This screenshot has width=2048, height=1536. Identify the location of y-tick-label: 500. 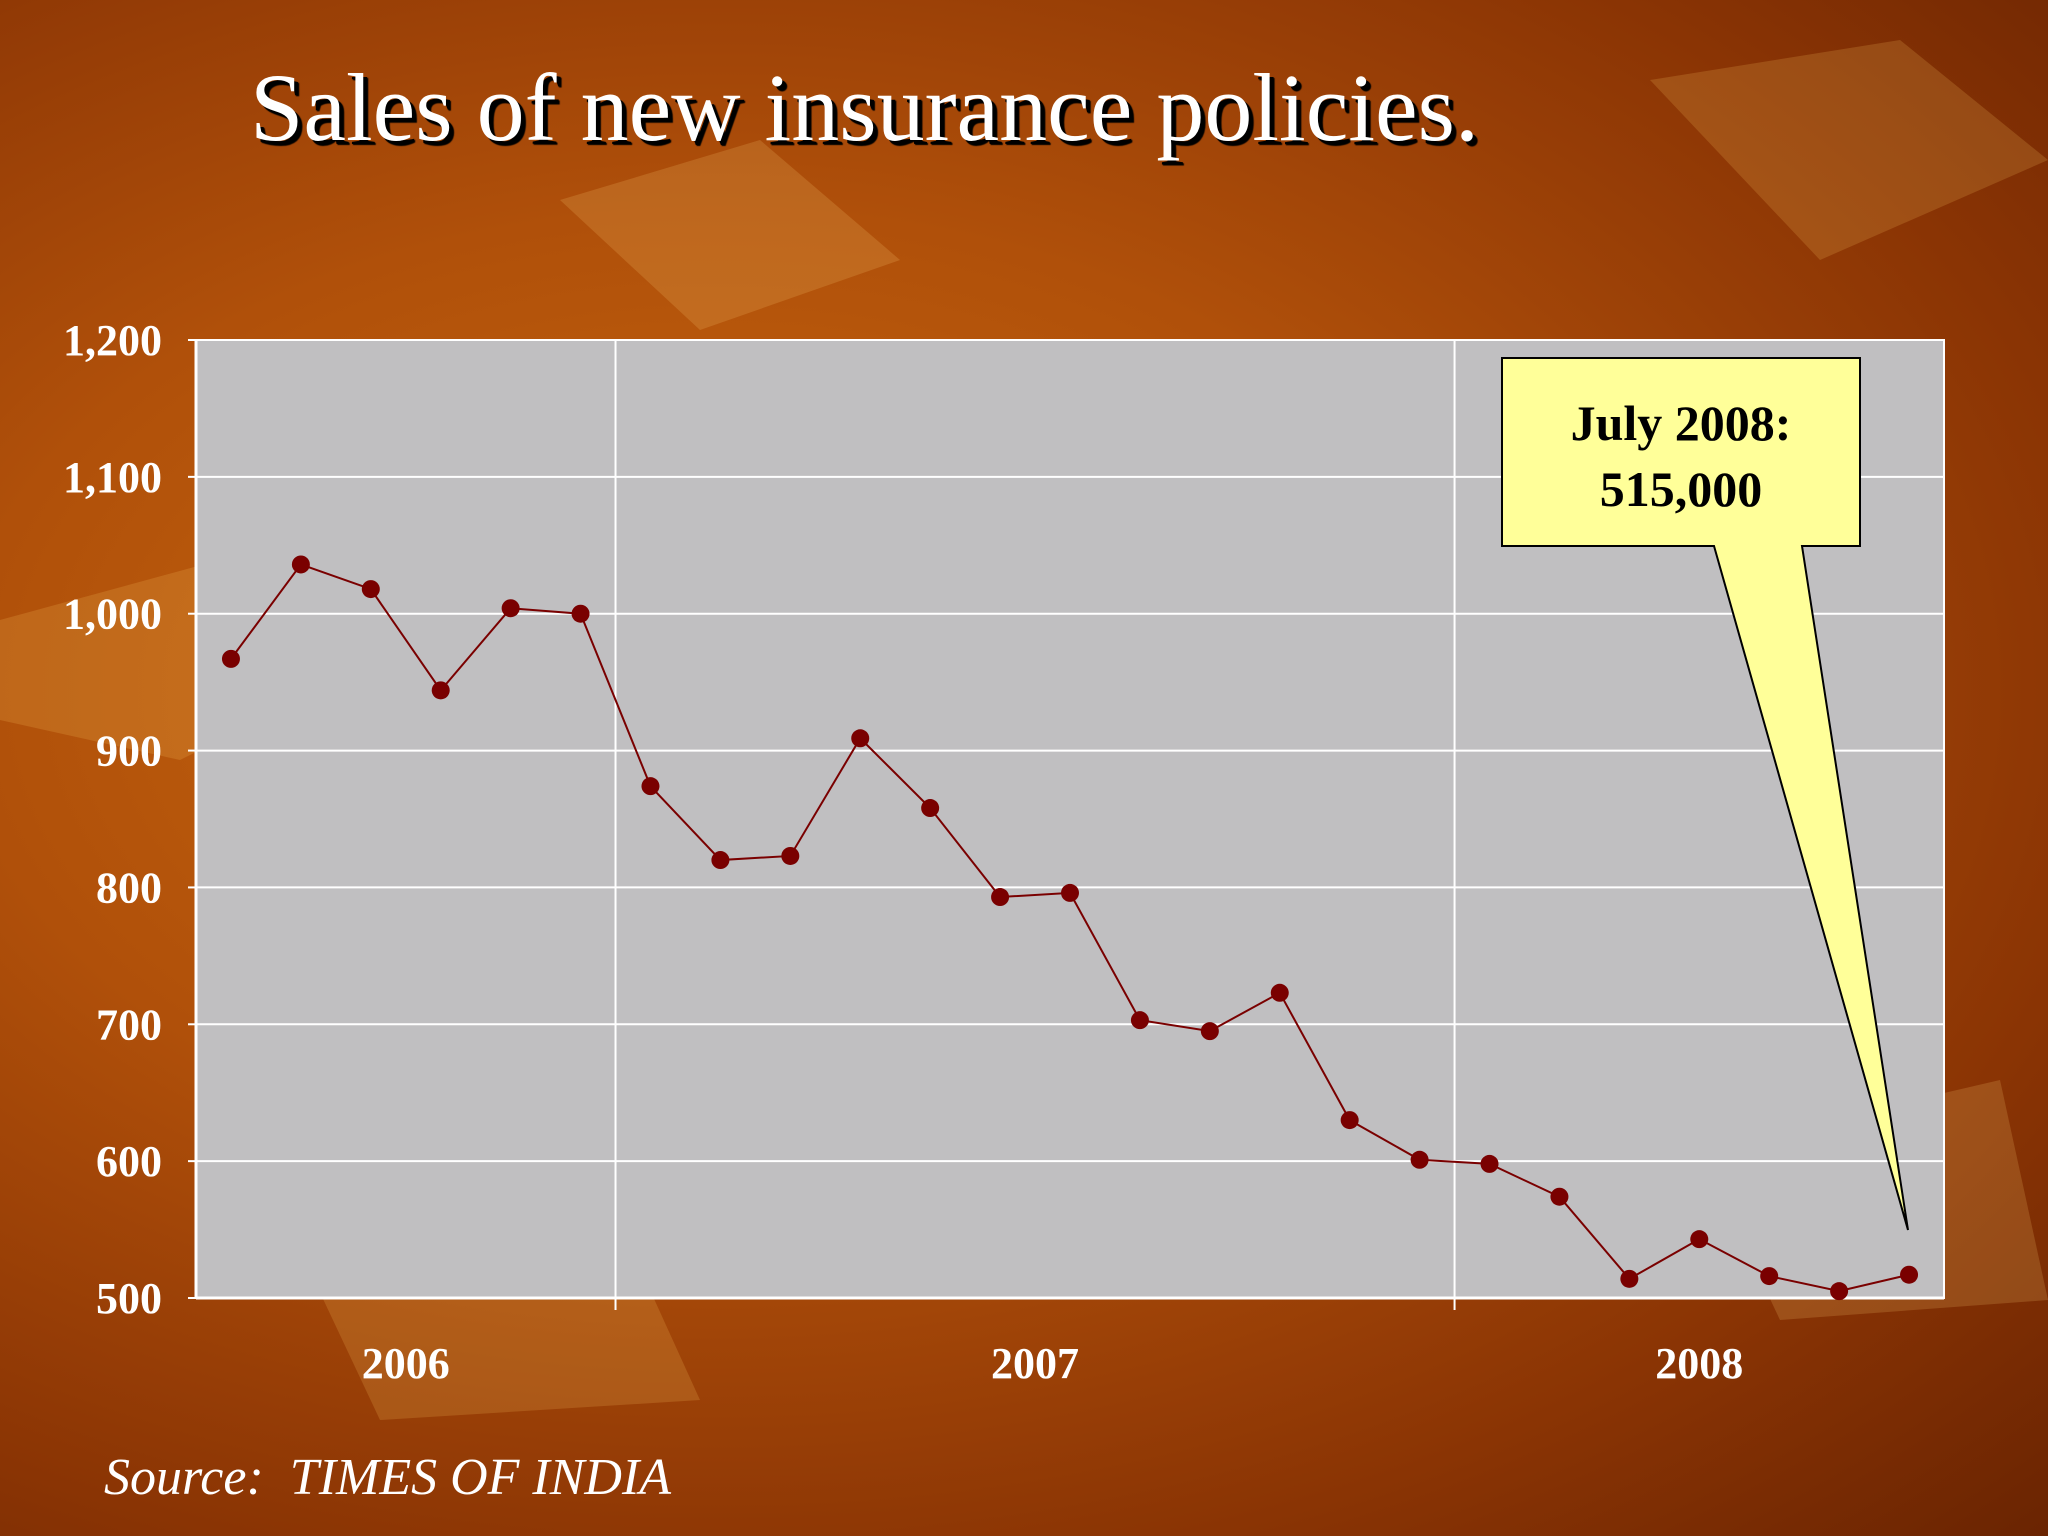
(129, 1298).